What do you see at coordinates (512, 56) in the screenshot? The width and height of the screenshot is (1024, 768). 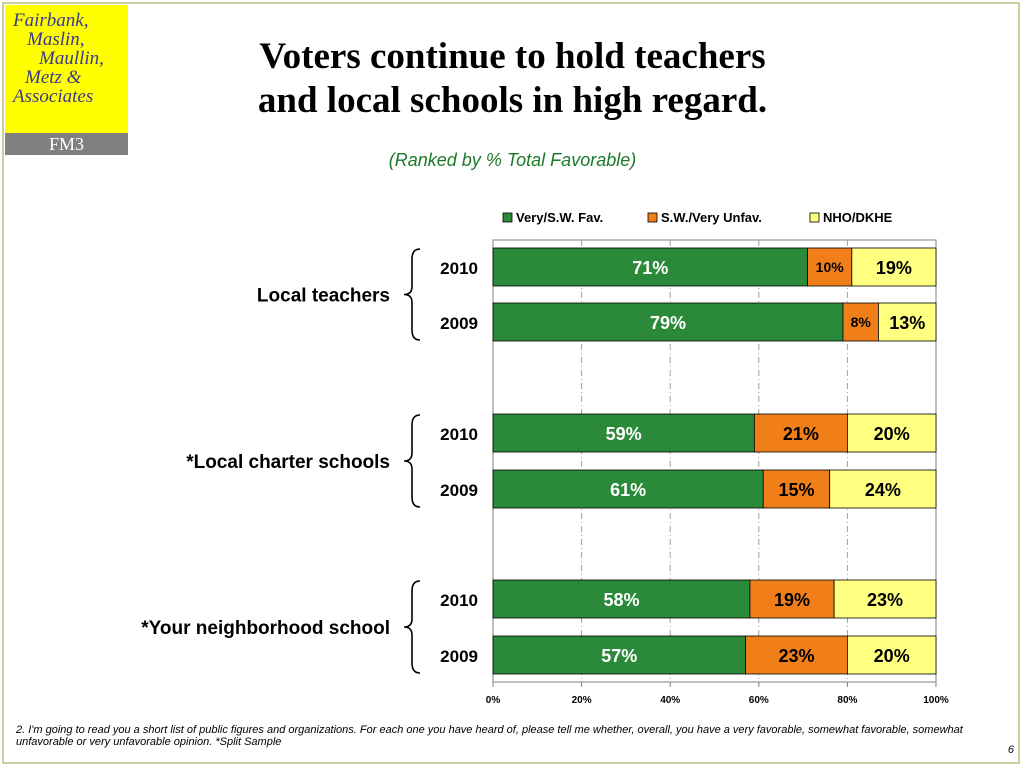 I see `title-line-1: Voters continue to hold teachers` at bounding box center [512, 56].